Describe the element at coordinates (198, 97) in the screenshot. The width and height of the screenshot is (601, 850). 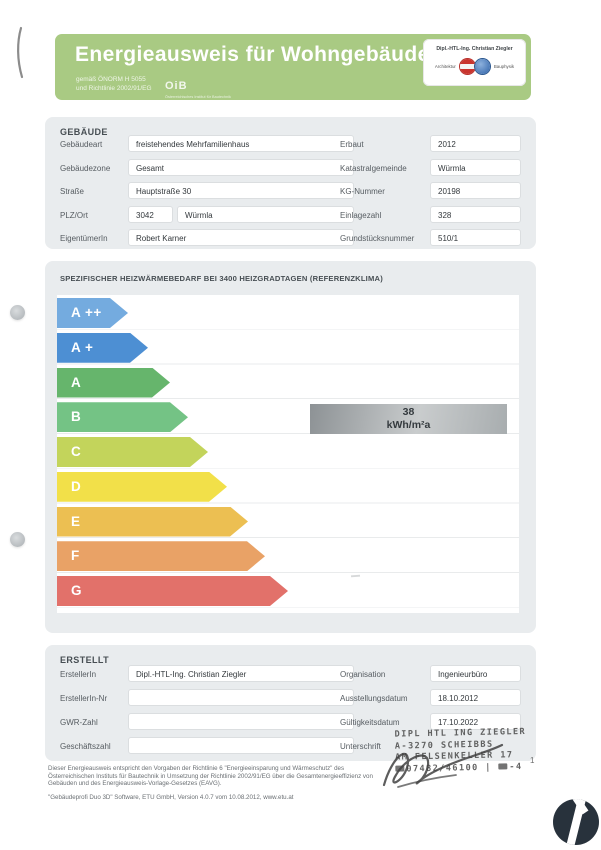
I see `oib-tagline: Österreichisches Institut für Bautechnik` at that location.